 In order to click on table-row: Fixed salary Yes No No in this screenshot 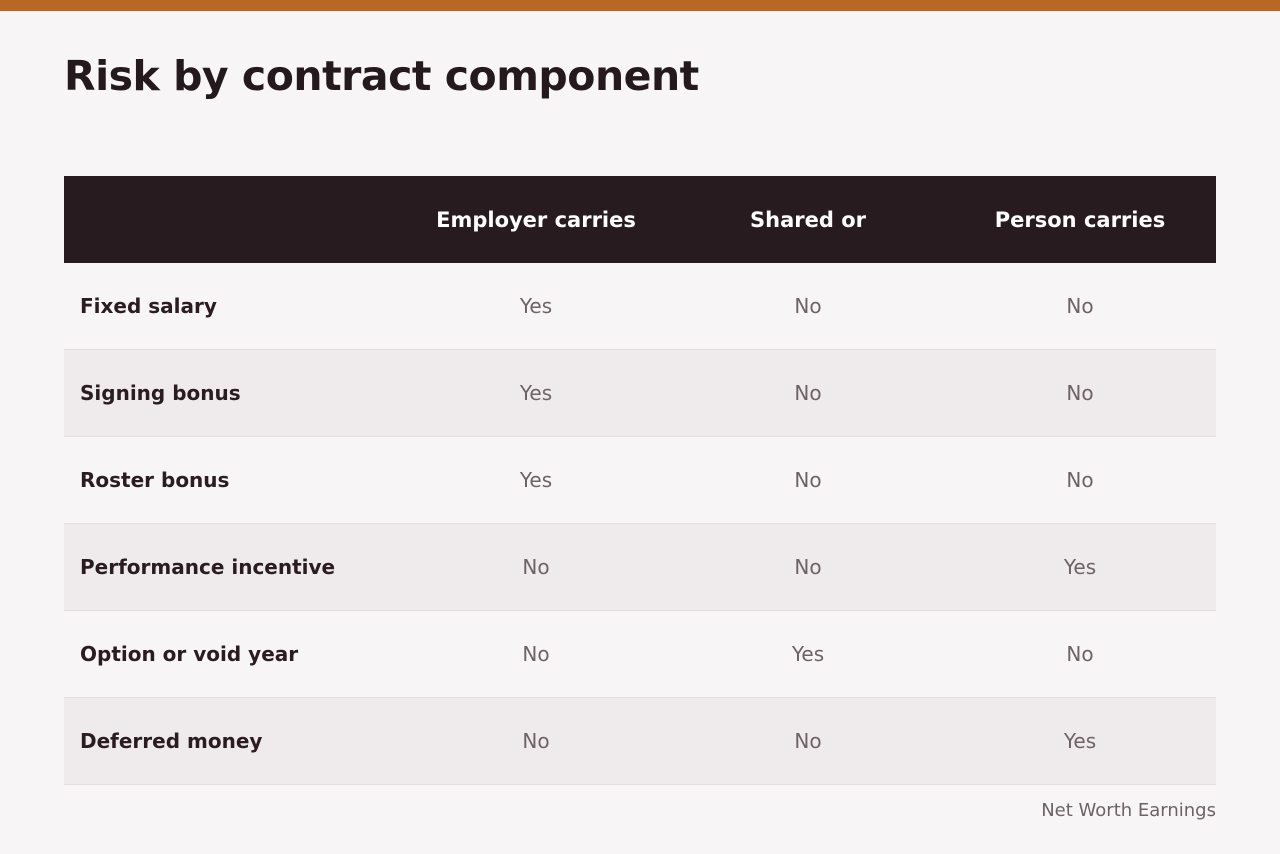, I will do `click(640, 306)`.